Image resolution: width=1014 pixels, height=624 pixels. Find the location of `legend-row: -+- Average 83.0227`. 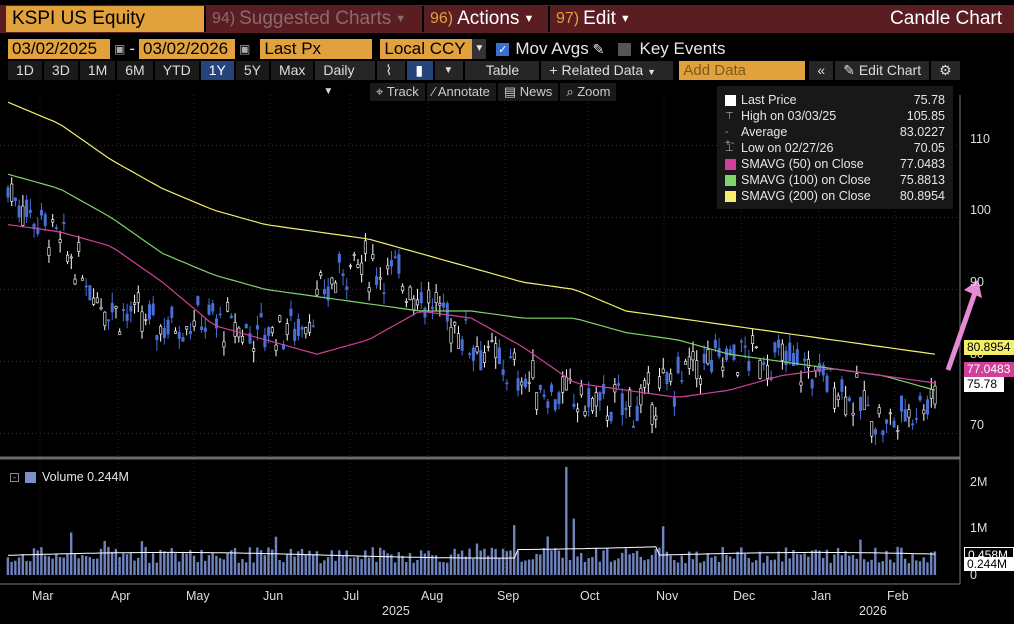

legend-row: -+- Average 83.0227 is located at coordinates (835, 136).